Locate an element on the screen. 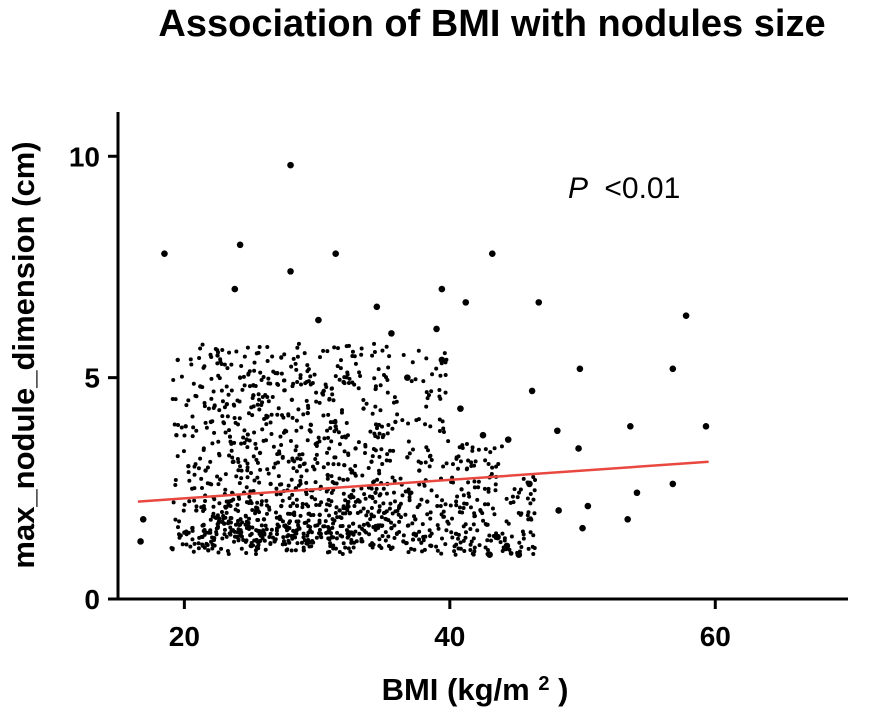  x-axis-label-end: ) is located at coordinates (563, 689).